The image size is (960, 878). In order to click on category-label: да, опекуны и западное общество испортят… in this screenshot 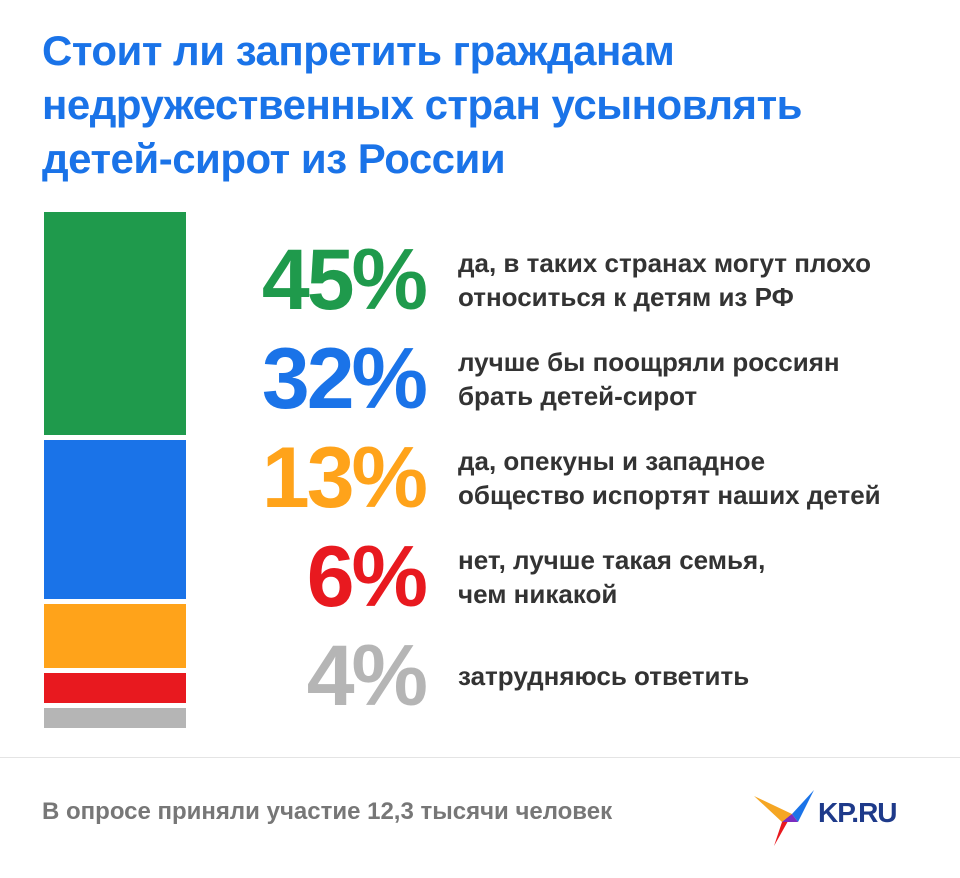, I will do `click(669, 478)`.